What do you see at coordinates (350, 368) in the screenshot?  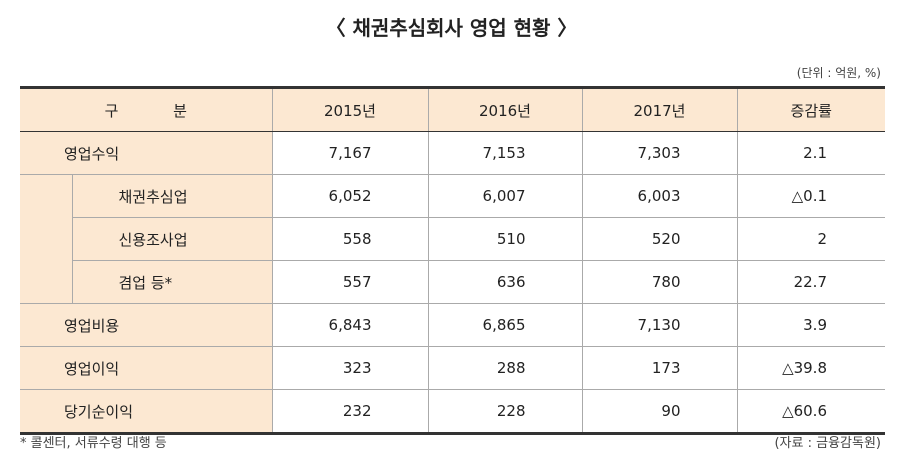 I see `value-cell: 323` at bounding box center [350, 368].